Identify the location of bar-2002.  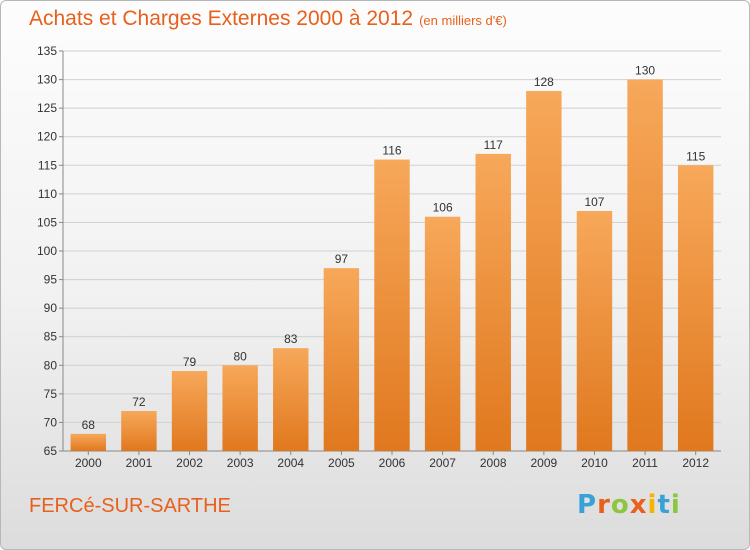
(189, 411).